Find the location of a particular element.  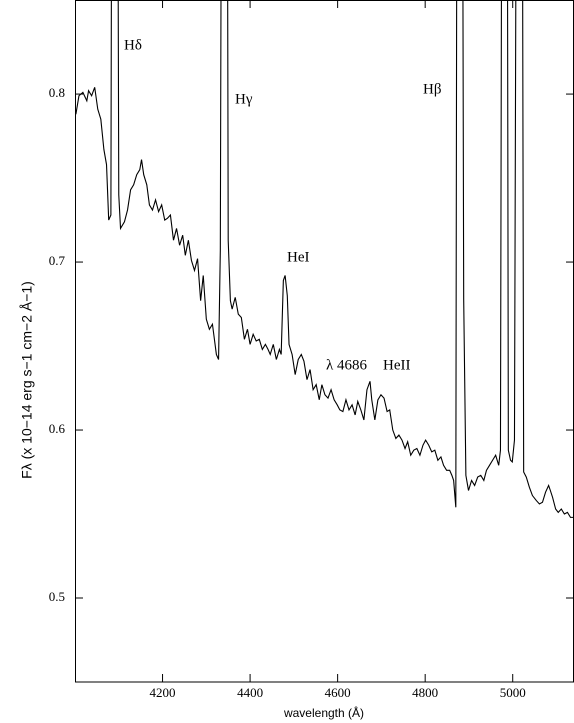

line-annotation: HeII is located at coordinates (396, 365).